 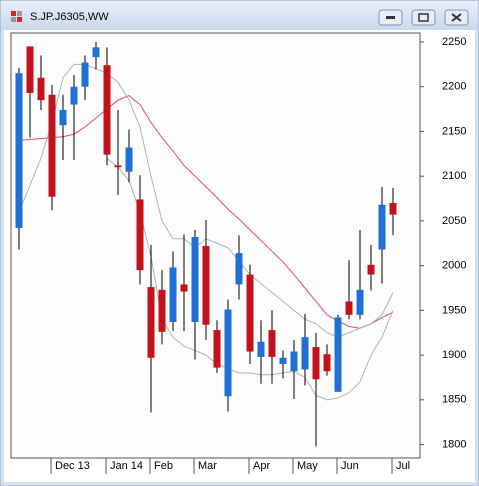 I want to click on x-tick-label: Mar, so click(x=207, y=466).